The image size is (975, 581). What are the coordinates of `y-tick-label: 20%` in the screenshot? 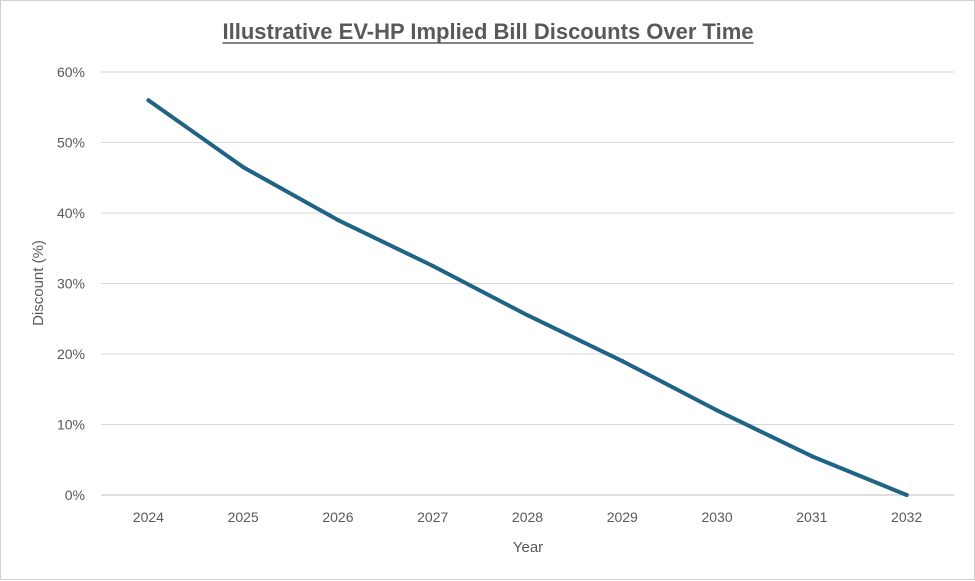 It's located at (71, 354).